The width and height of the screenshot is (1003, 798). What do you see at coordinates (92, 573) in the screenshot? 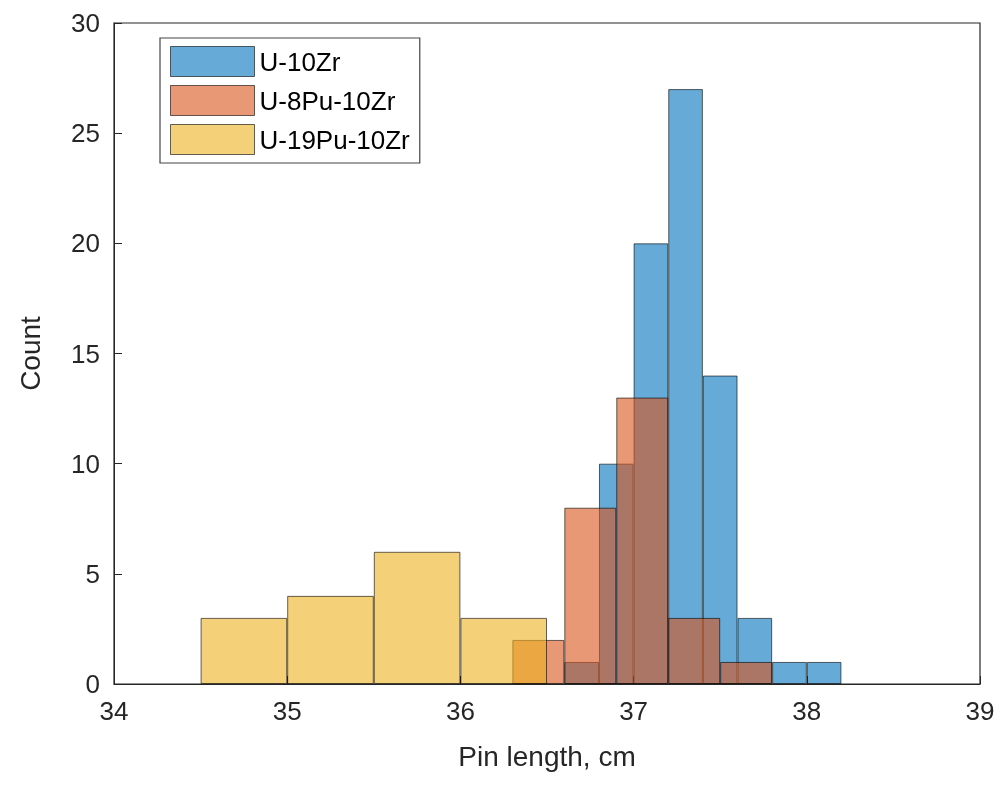
I see `y-tick-label: 5` at bounding box center [92, 573].